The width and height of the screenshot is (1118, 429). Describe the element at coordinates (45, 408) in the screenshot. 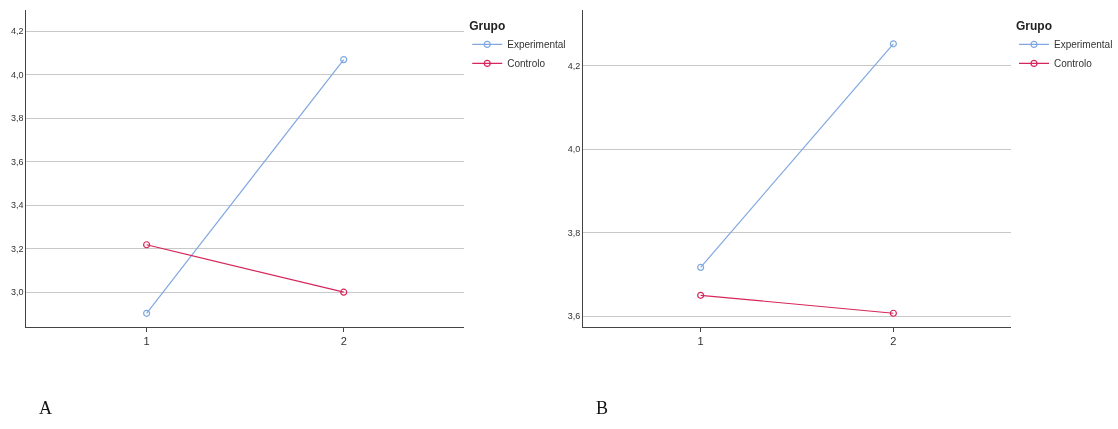

I see `text: A` at that location.